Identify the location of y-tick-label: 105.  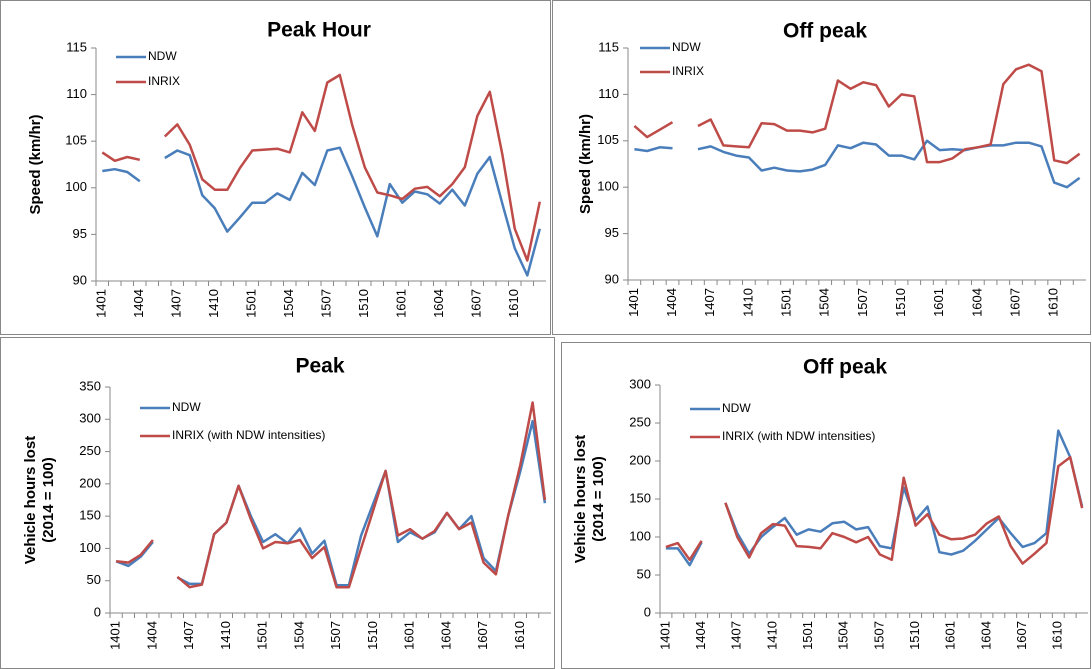
(76, 140).